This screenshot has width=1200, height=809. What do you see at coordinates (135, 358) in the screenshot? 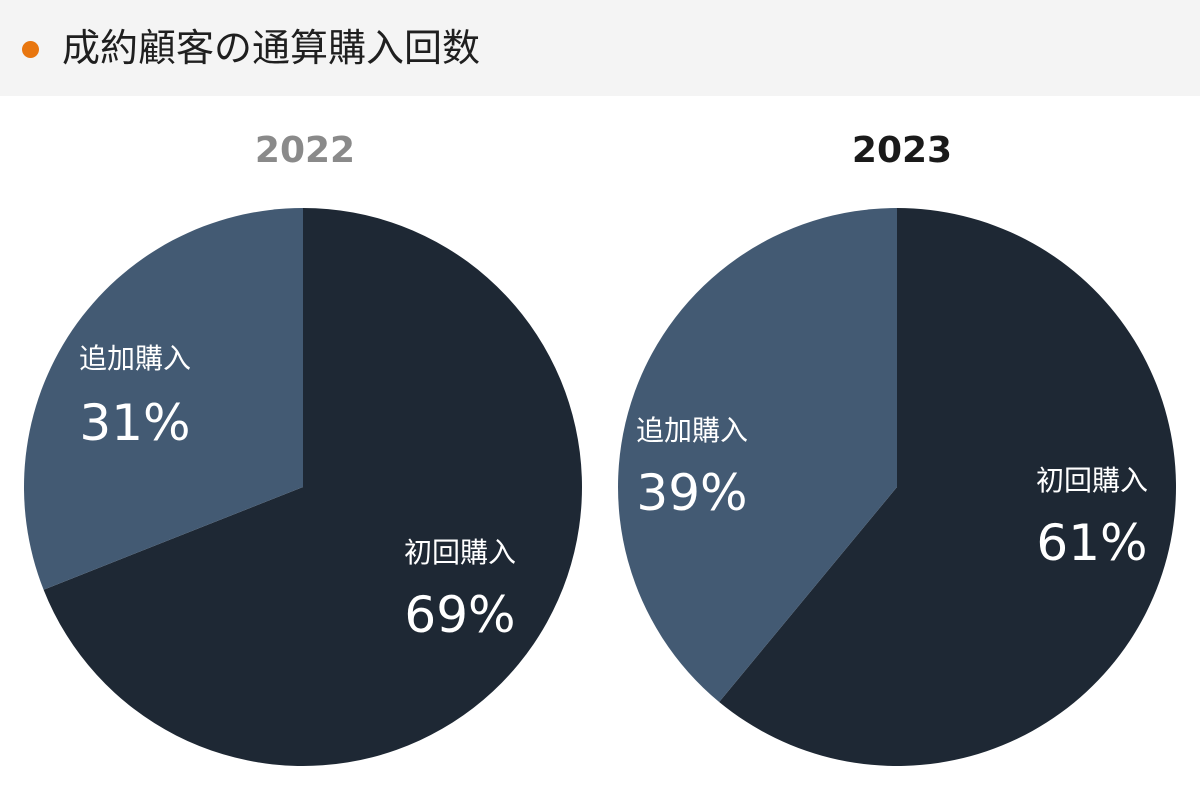
I see `pie-2022-label-additional-purchase: 追加購入` at bounding box center [135, 358].